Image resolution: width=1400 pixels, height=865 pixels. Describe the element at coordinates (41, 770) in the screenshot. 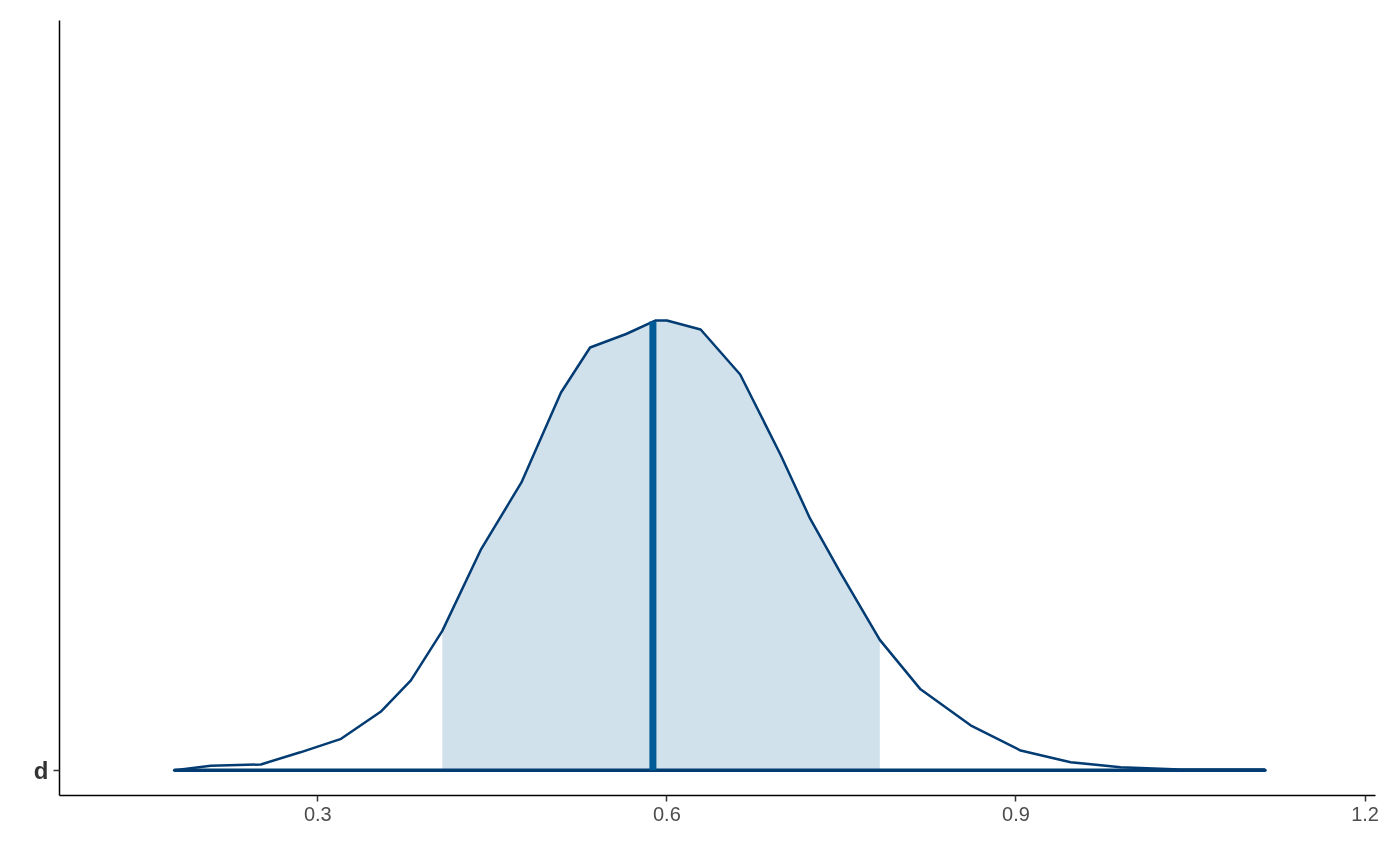

I see `text: d` at that location.